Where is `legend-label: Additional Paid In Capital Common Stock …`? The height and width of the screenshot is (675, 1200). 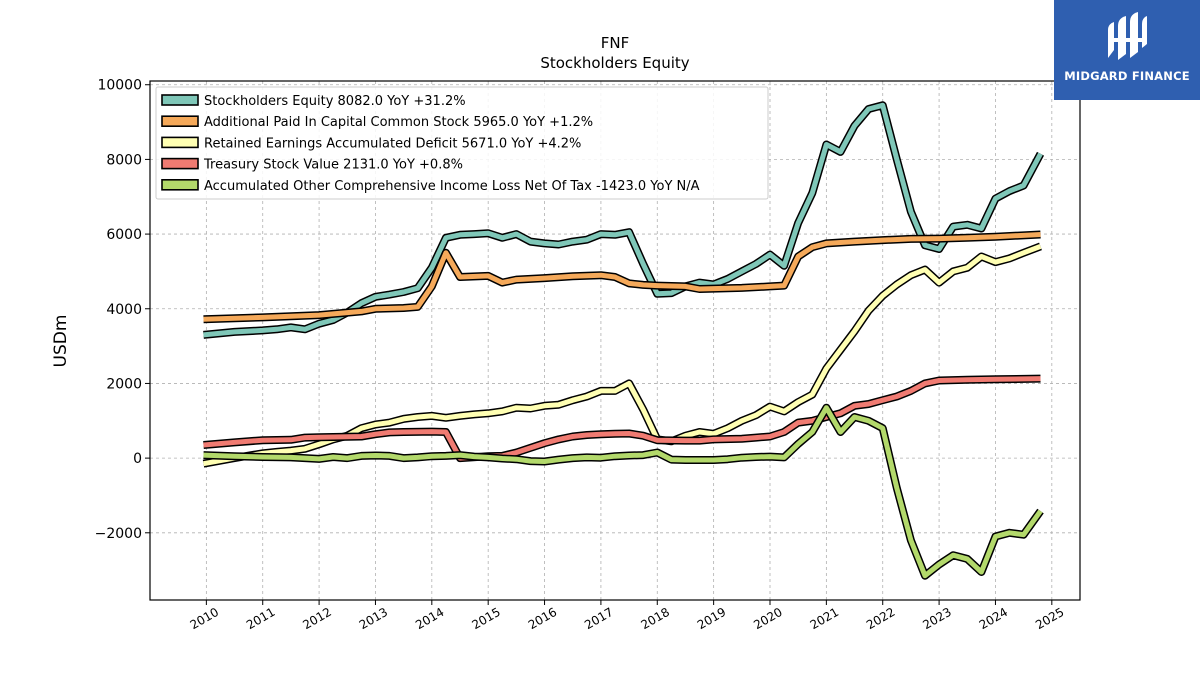 legend-label: Additional Paid In Capital Common Stock … is located at coordinates (398, 122).